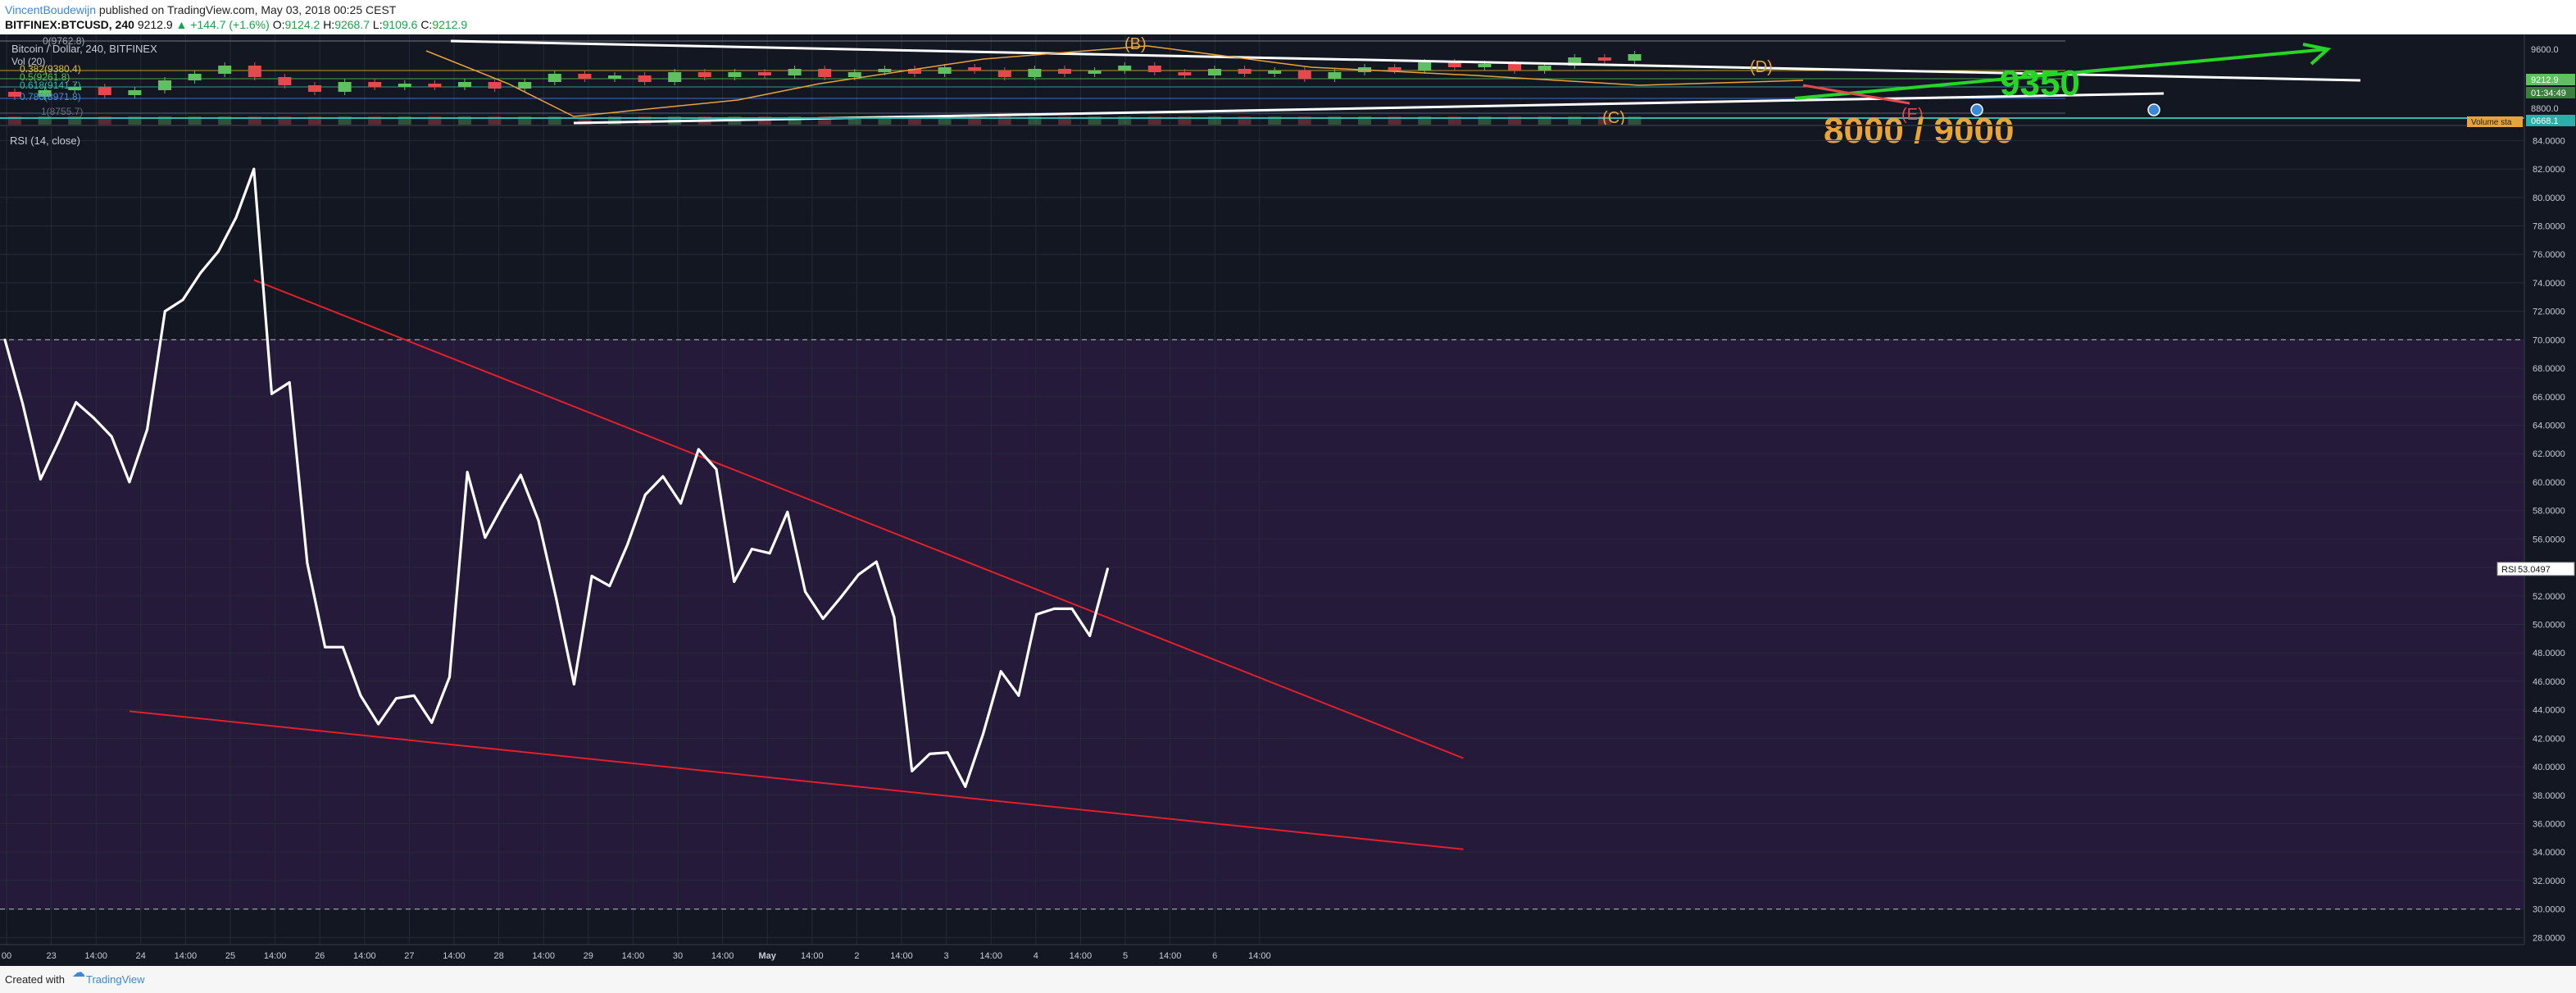 The width and height of the screenshot is (2576, 993). I want to click on price-badge, so click(2550, 79).